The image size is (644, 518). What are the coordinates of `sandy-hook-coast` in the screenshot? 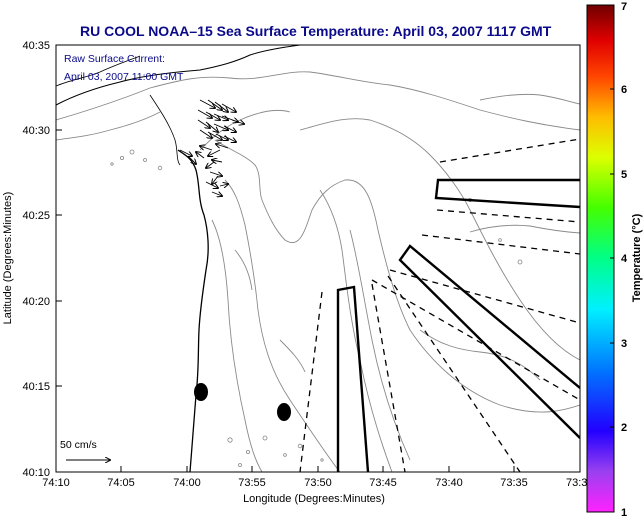 It's located at (165, 130).